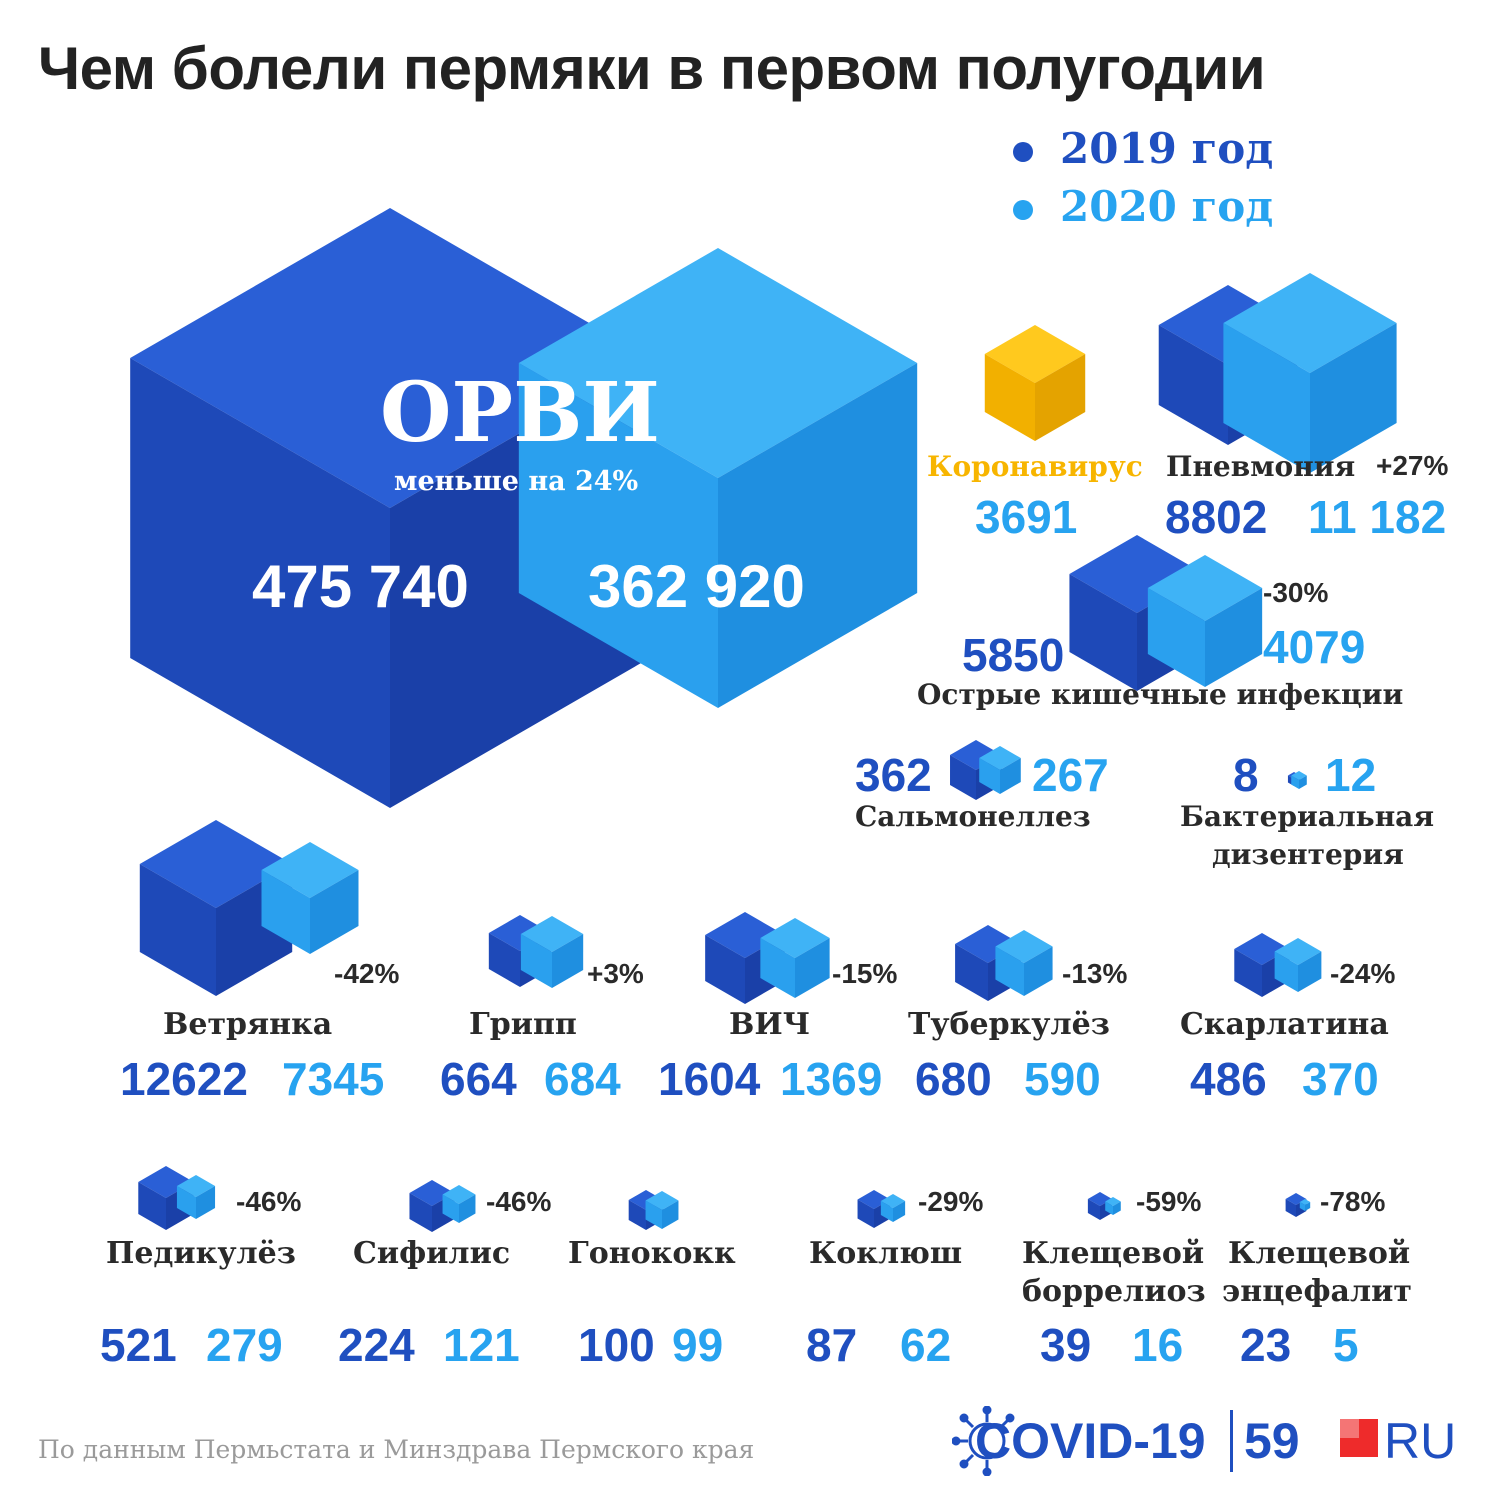  I want to click on pneumonia-cube-2020-top, so click(1310, 323).